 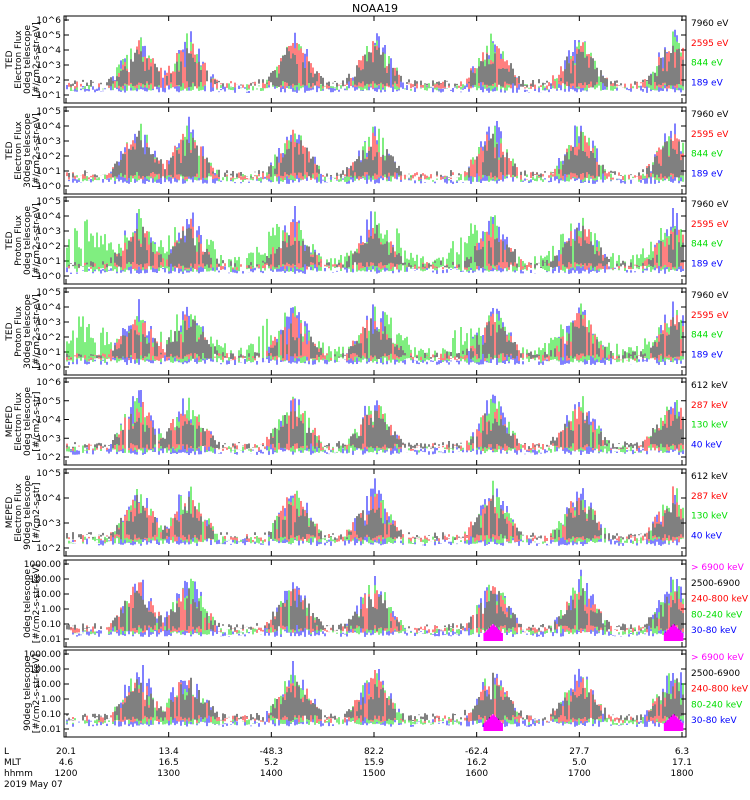 What do you see at coordinates (579, 752) in the screenshot?
I see `x-tick-label: 27.7` at bounding box center [579, 752].